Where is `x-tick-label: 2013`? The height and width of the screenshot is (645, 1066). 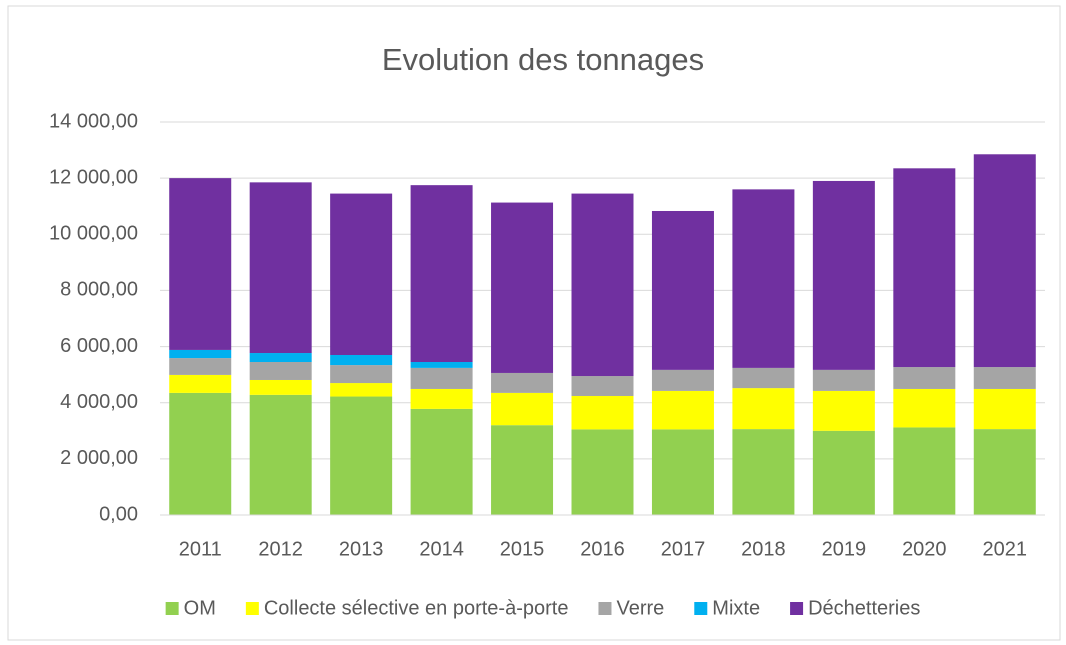 x-tick-label: 2013 is located at coordinates (361, 549).